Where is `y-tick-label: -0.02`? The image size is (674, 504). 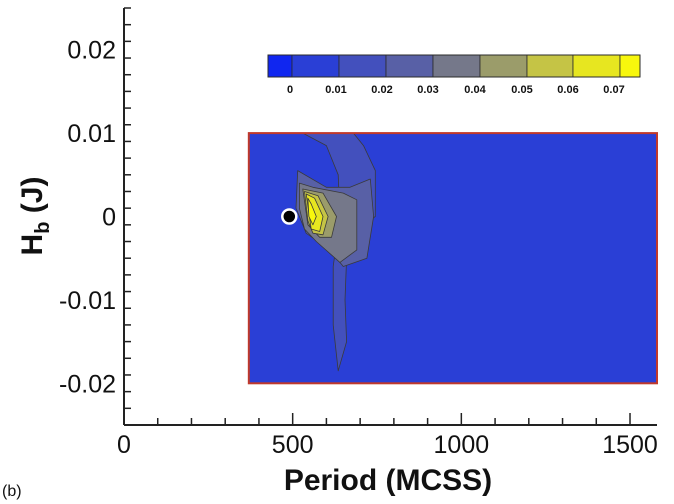
y-tick-label: -0.02 is located at coordinates (87, 384).